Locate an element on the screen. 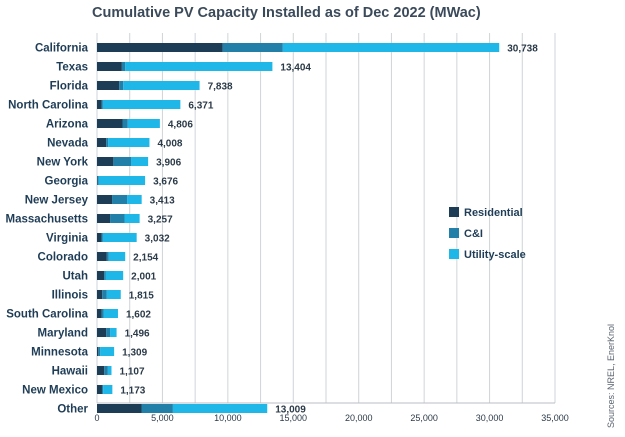  category-label-california: California is located at coordinates (62, 49).